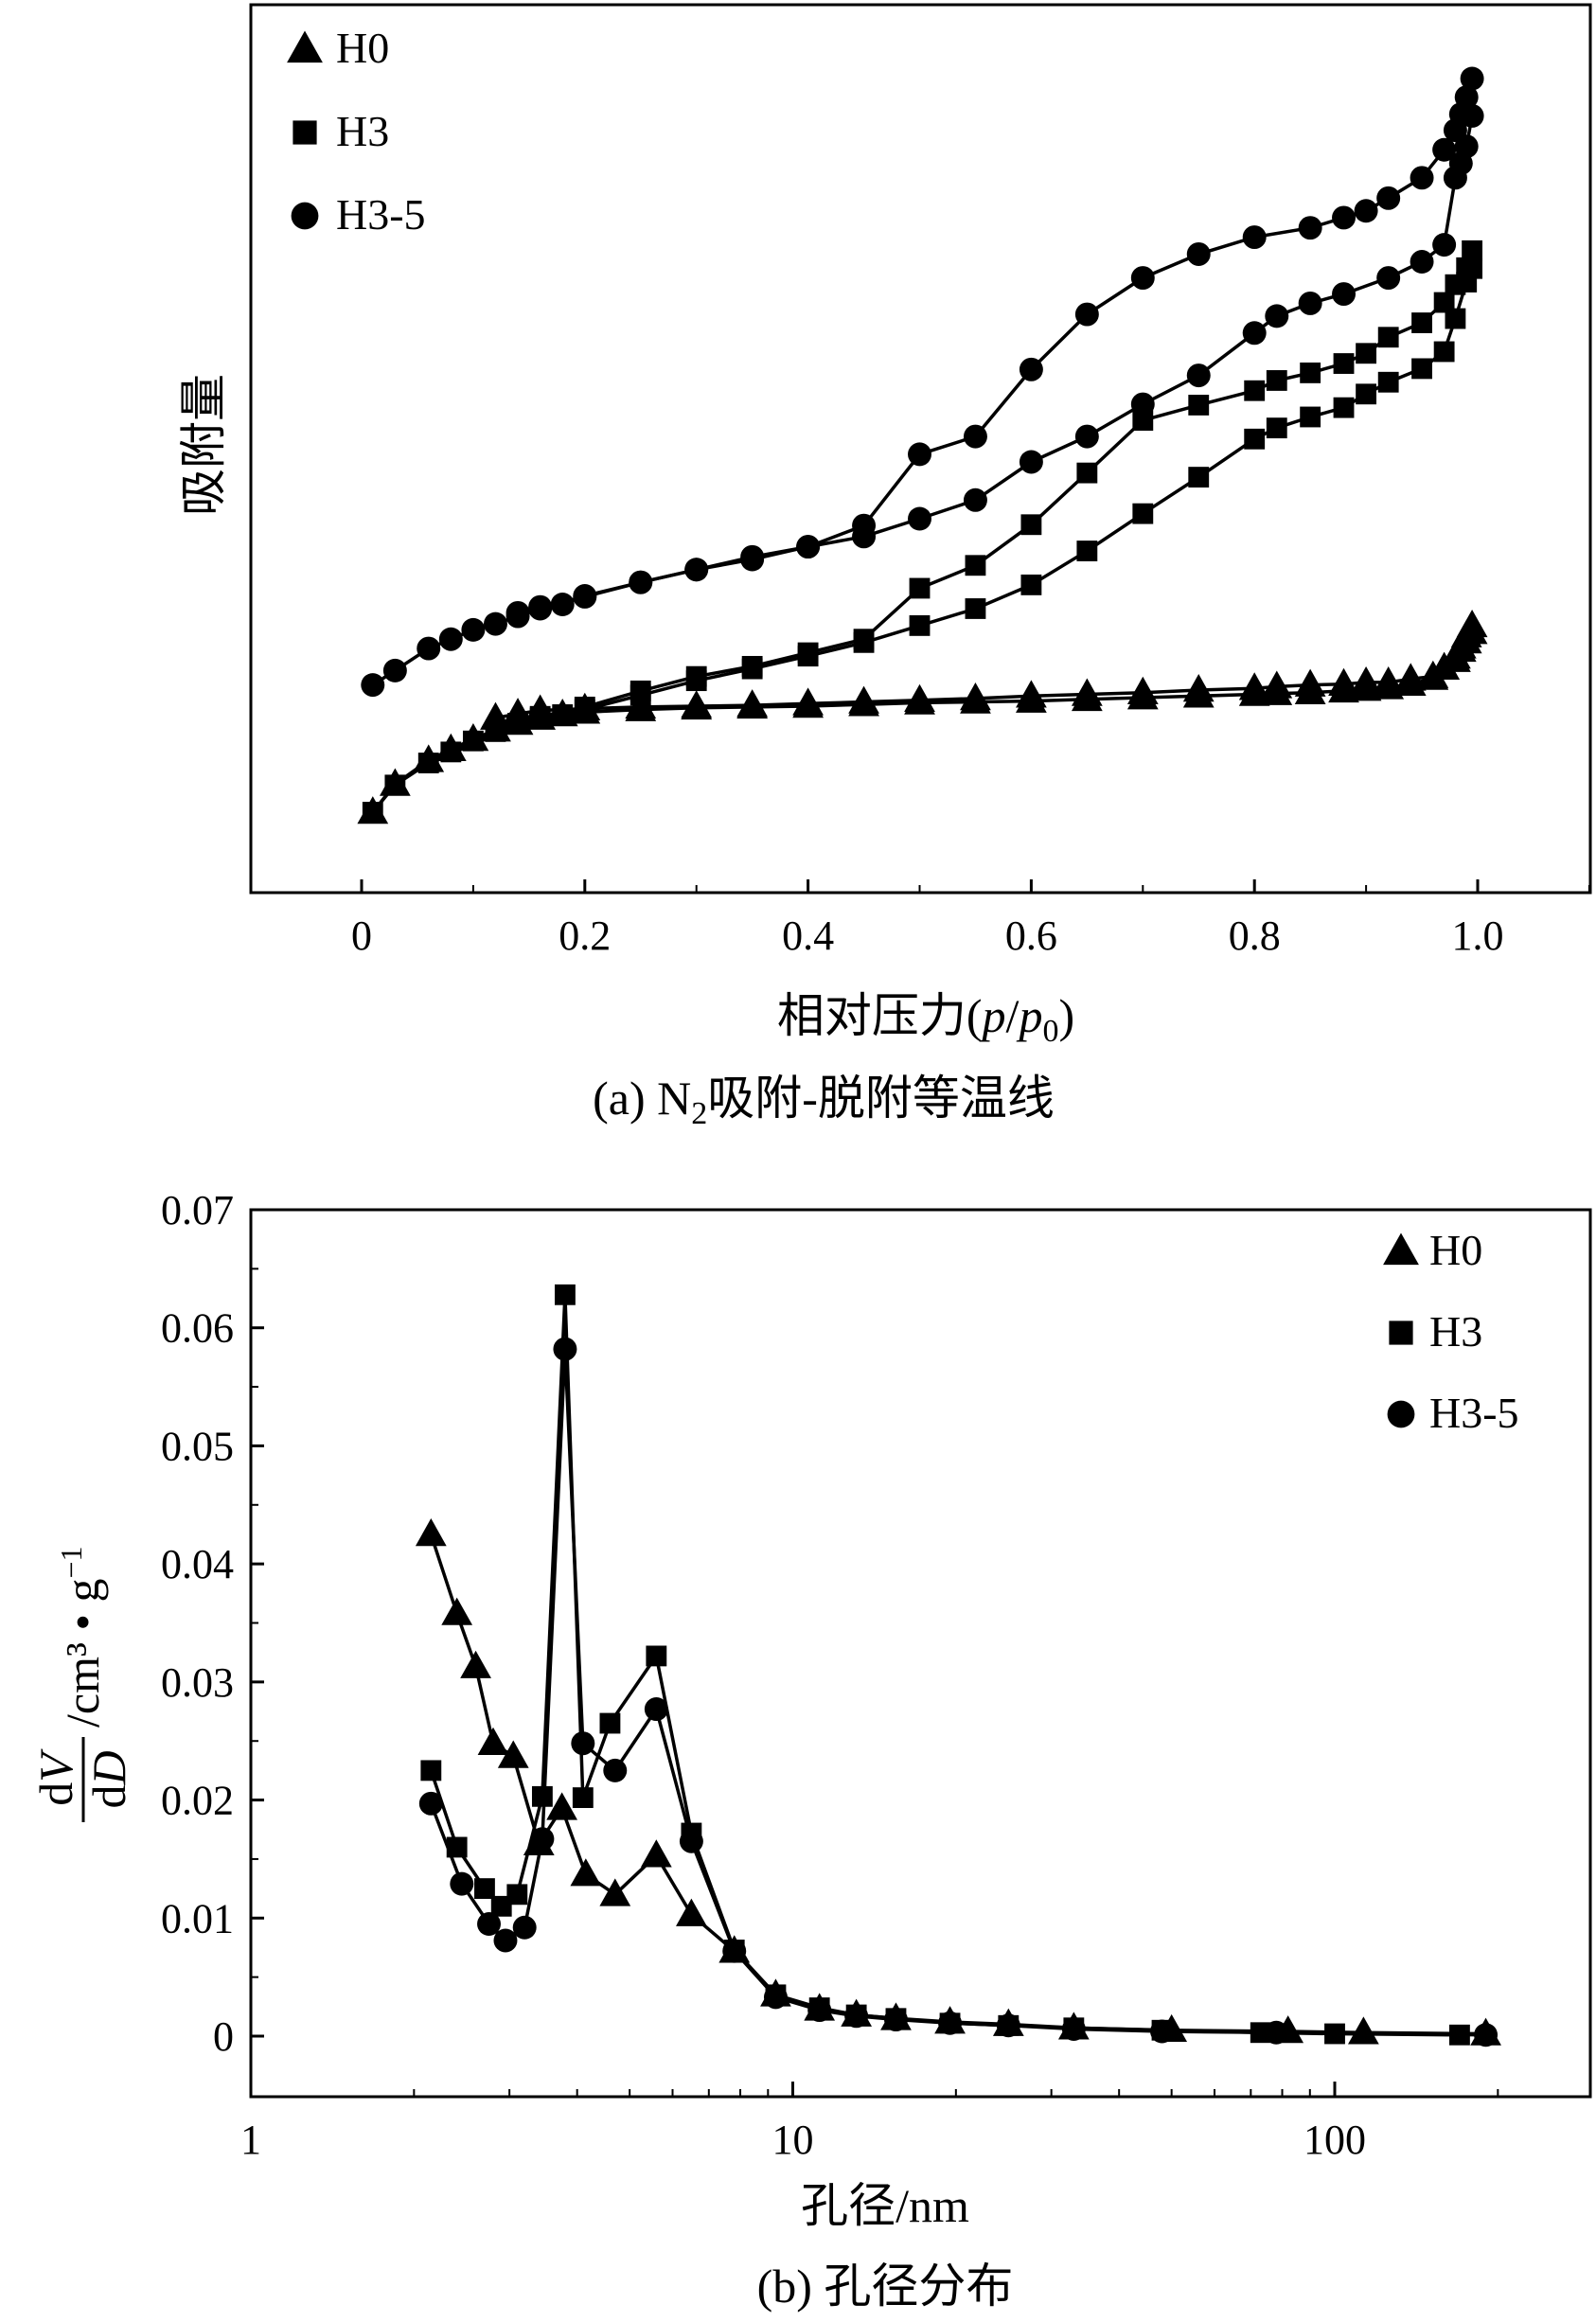 The image size is (1596, 2322). Describe the element at coordinates (970, 919) in the screenshot. I see `panel-a-x-ticks: 0 0.2 0.4 0.6 0.8 1.0` at that location.